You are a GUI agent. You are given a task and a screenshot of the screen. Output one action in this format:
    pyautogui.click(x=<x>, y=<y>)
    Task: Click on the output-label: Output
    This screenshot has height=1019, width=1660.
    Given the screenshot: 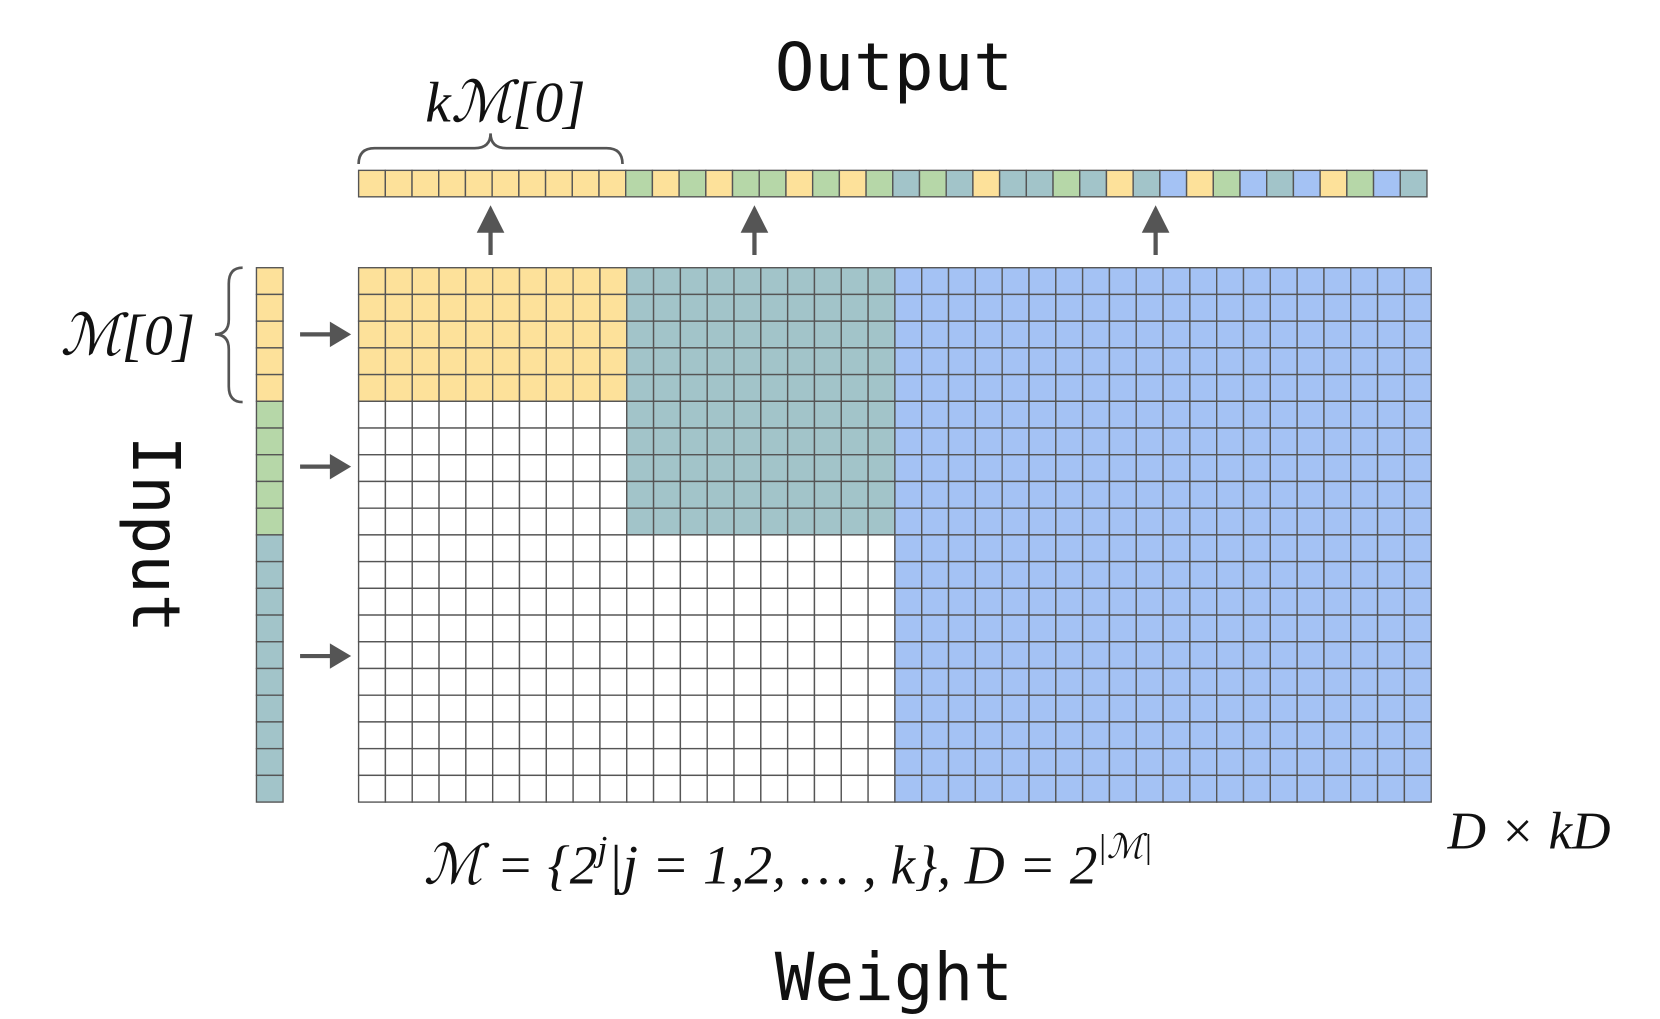 What is the action you would take?
    pyautogui.click(x=894, y=67)
    